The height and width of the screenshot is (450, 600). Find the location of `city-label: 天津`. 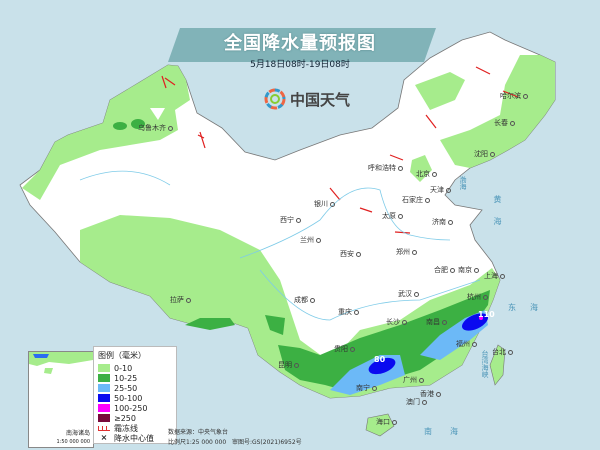

city-label: 天津 is located at coordinates (440, 190).